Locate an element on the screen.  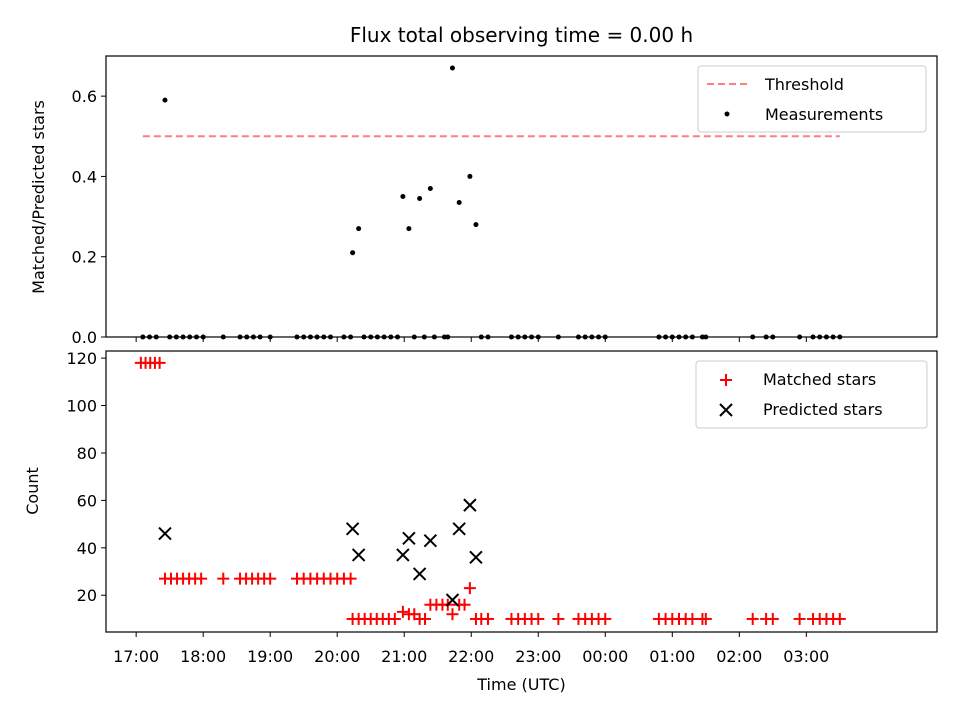
top-y-tick-label: 0.2 is located at coordinates (84, 257).